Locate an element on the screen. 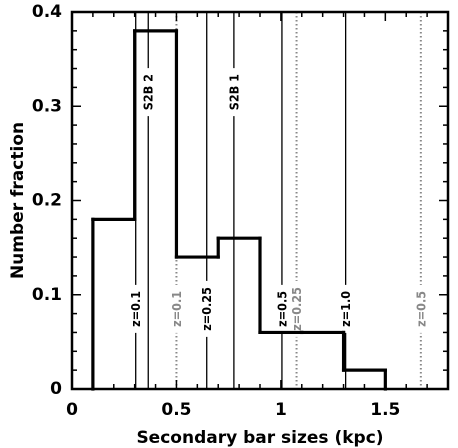 Image resolution: width=458 pixels, height=448 pixels. reference-line-label: z=1.0 is located at coordinates (345, 309).